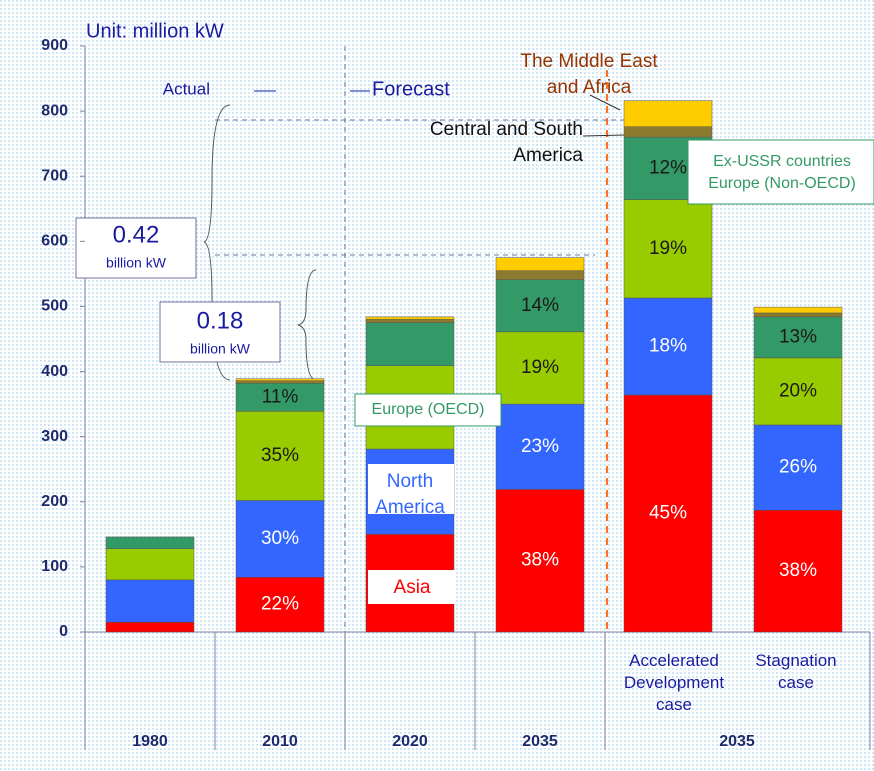  Describe the element at coordinates (54, 175) in the screenshot. I see `y-tick-label: 700` at that location.